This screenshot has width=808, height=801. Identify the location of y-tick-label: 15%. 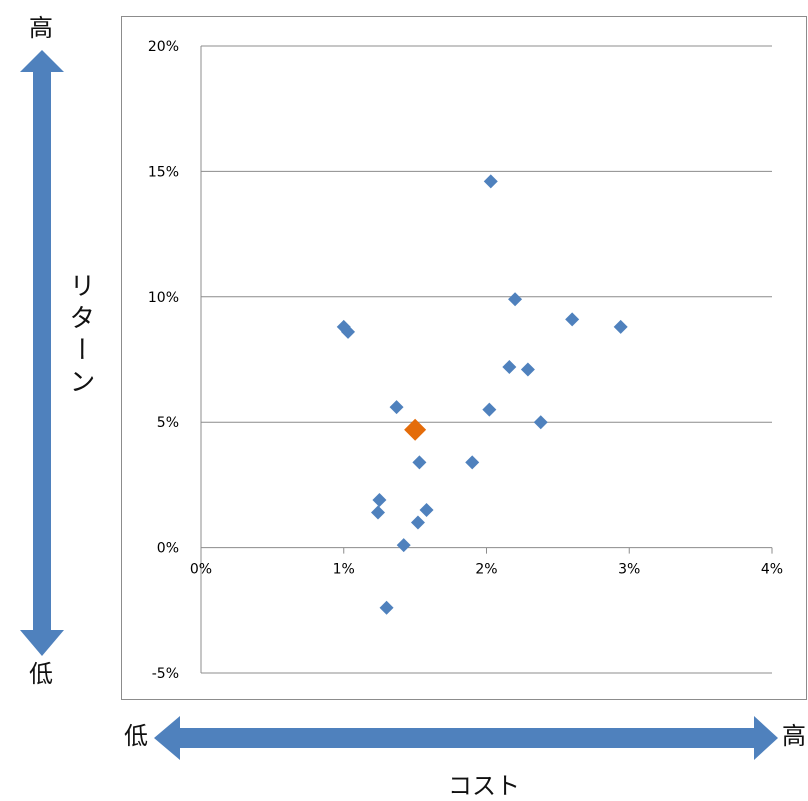
(163, 172).